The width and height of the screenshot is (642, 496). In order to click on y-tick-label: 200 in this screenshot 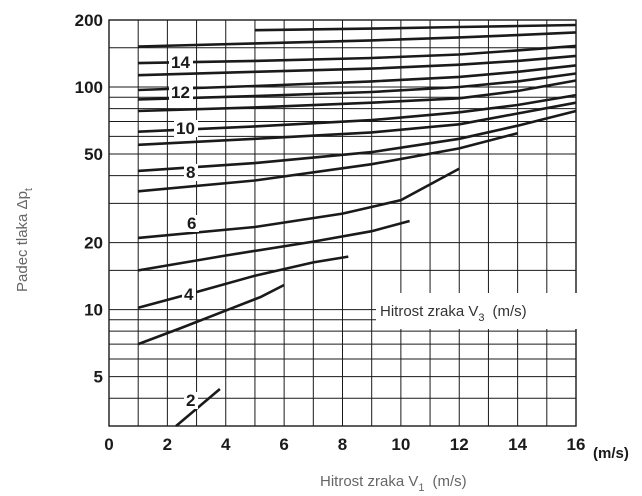, I will do `click(89, 20)`.